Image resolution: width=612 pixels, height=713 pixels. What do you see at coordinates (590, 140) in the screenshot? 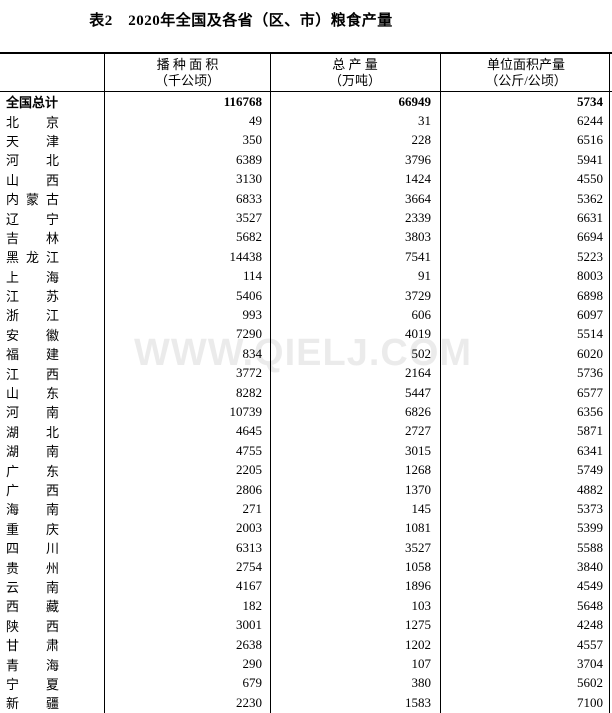
I see `yield-value: 6516` at bounding box center [590, 140].